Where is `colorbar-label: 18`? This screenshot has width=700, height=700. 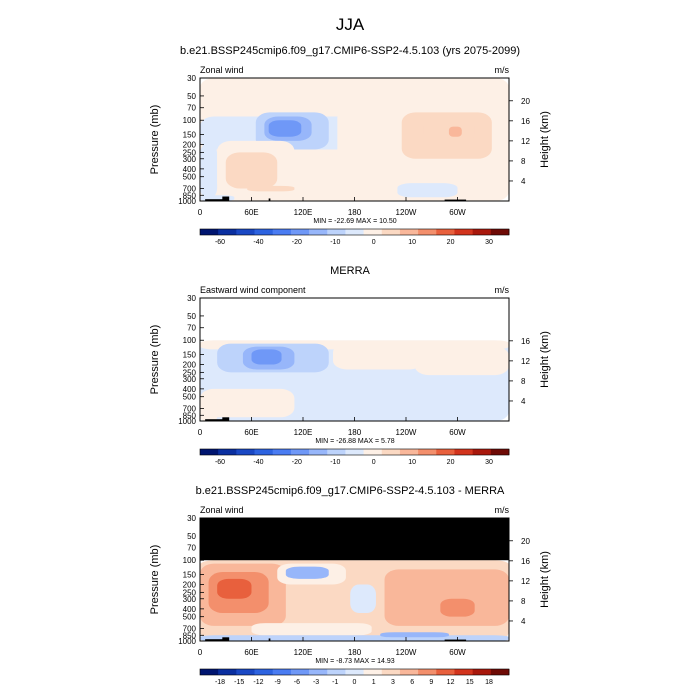
colorbar-label: 18 is located at coordinates (489, 682).